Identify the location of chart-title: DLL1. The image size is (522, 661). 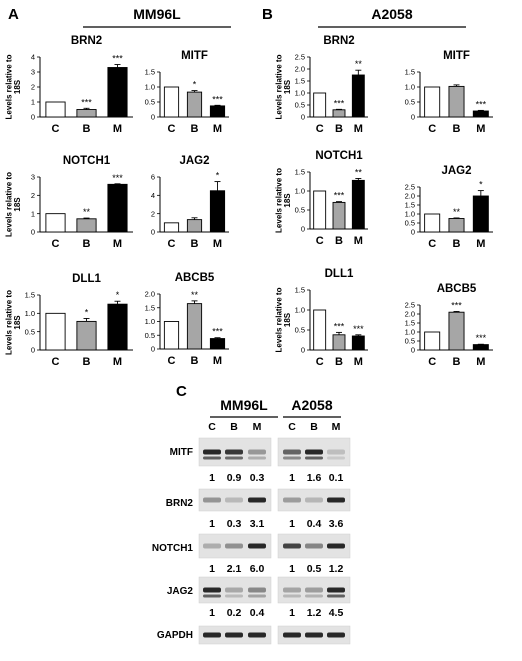
(86, 279).